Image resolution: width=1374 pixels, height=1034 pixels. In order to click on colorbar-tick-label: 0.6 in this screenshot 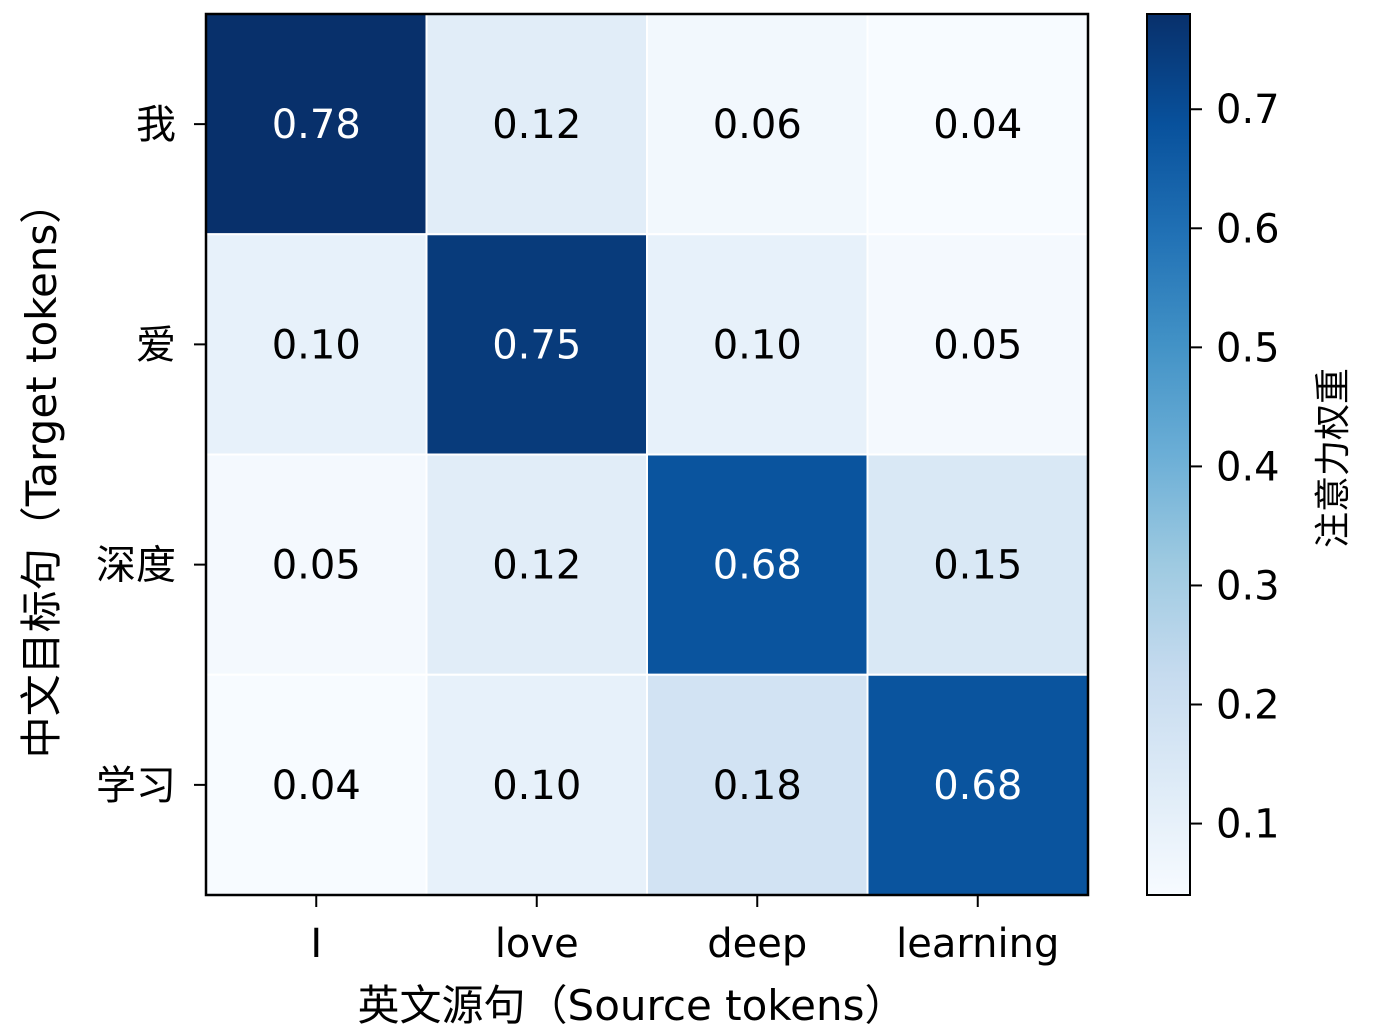, I will do `click(1248, 229)`.